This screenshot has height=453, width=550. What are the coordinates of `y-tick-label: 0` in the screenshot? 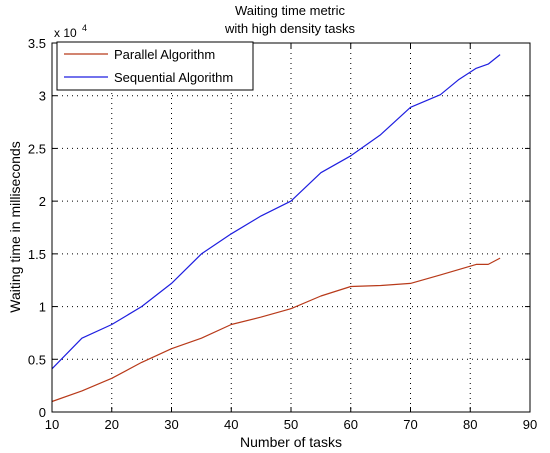 It's located at (42, 412).